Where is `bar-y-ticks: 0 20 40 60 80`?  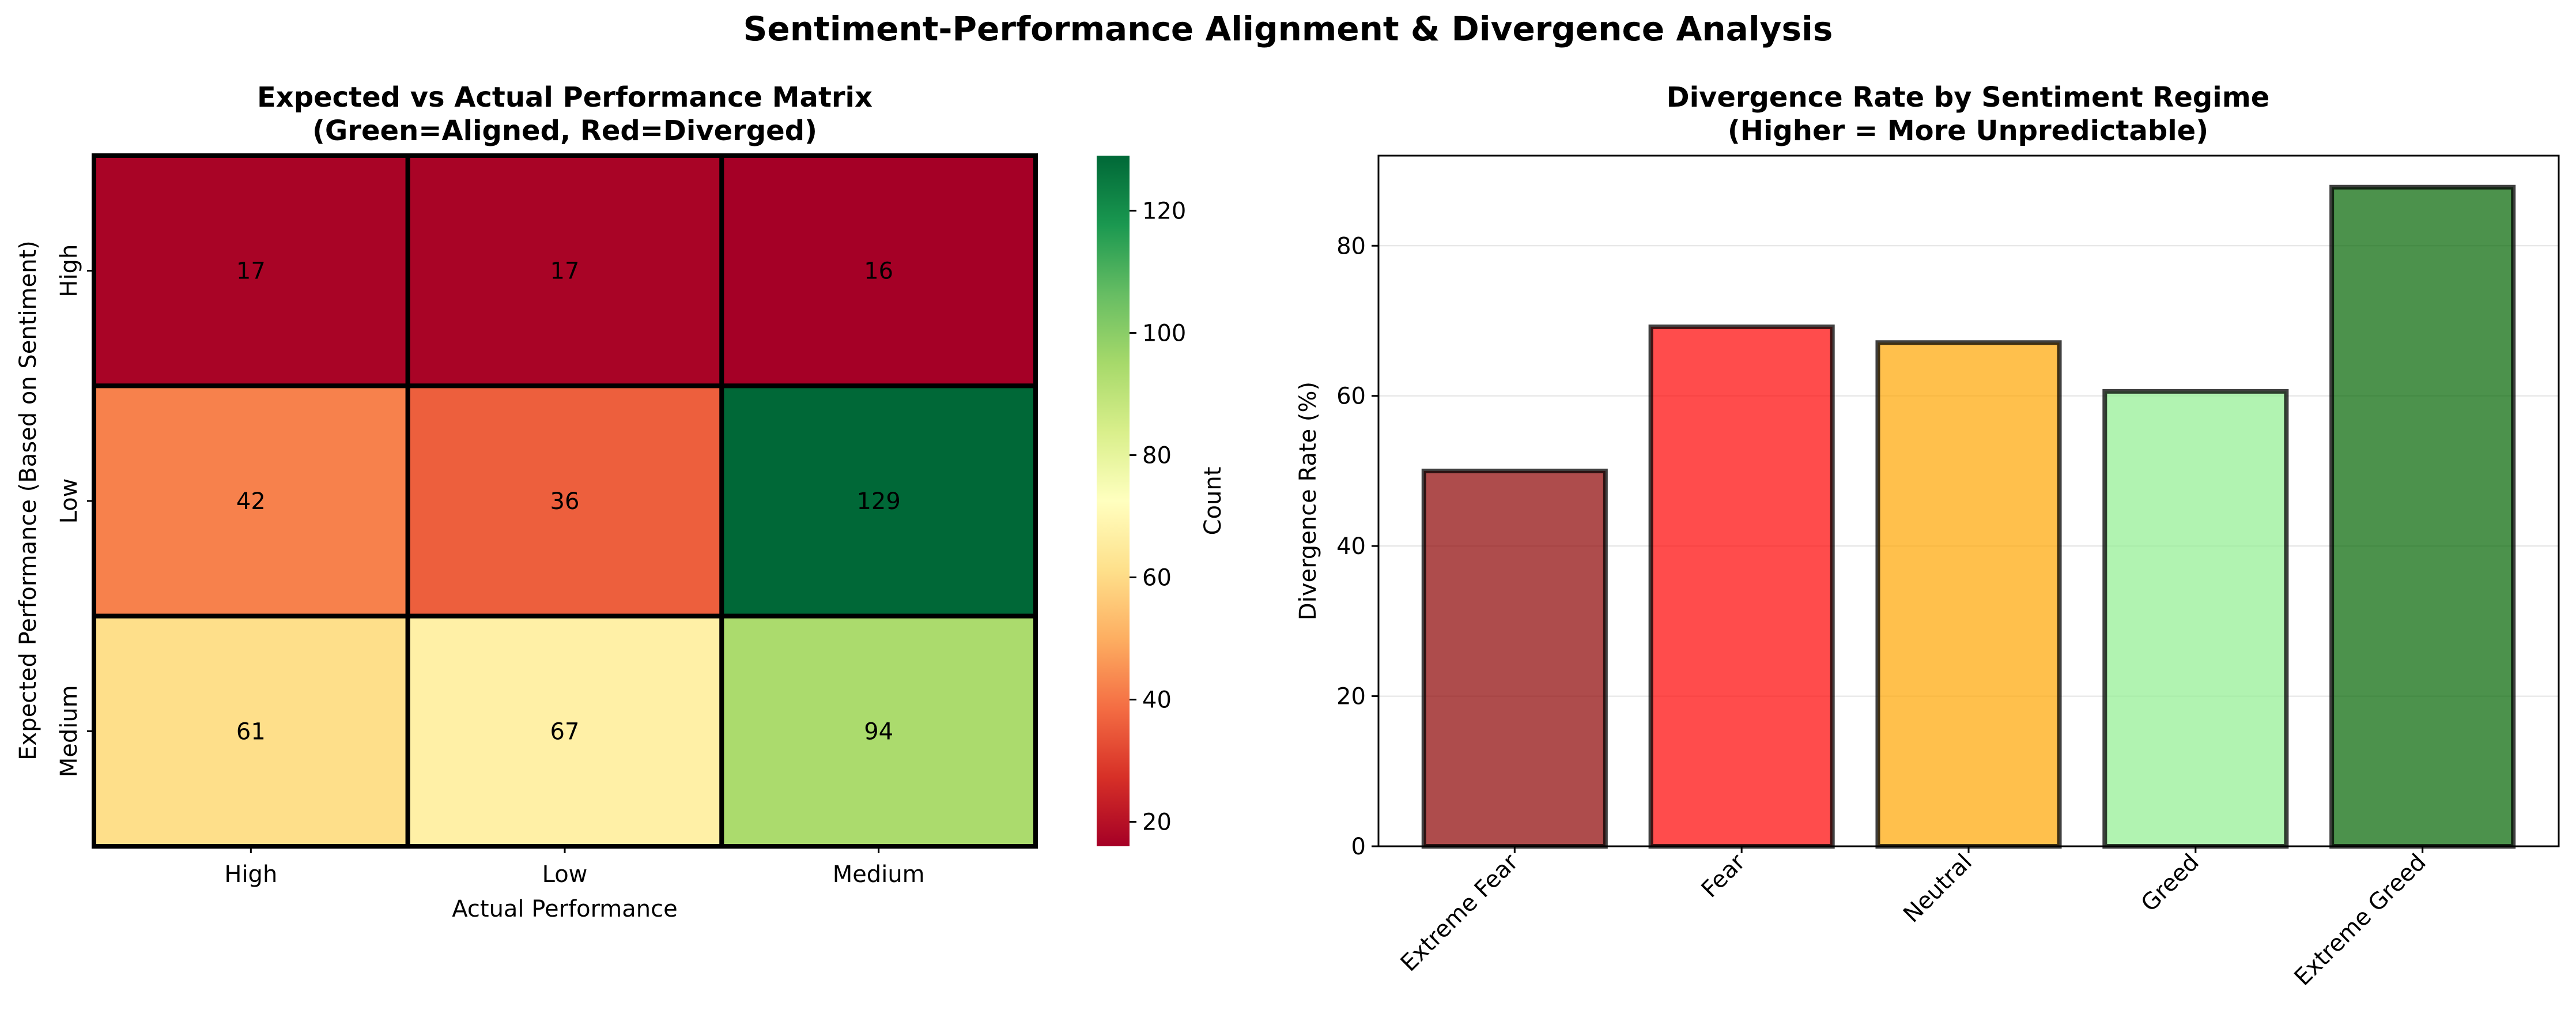 bar-y-ticks: 0 20 40 60 80 is located at coordinates (1357, 546).